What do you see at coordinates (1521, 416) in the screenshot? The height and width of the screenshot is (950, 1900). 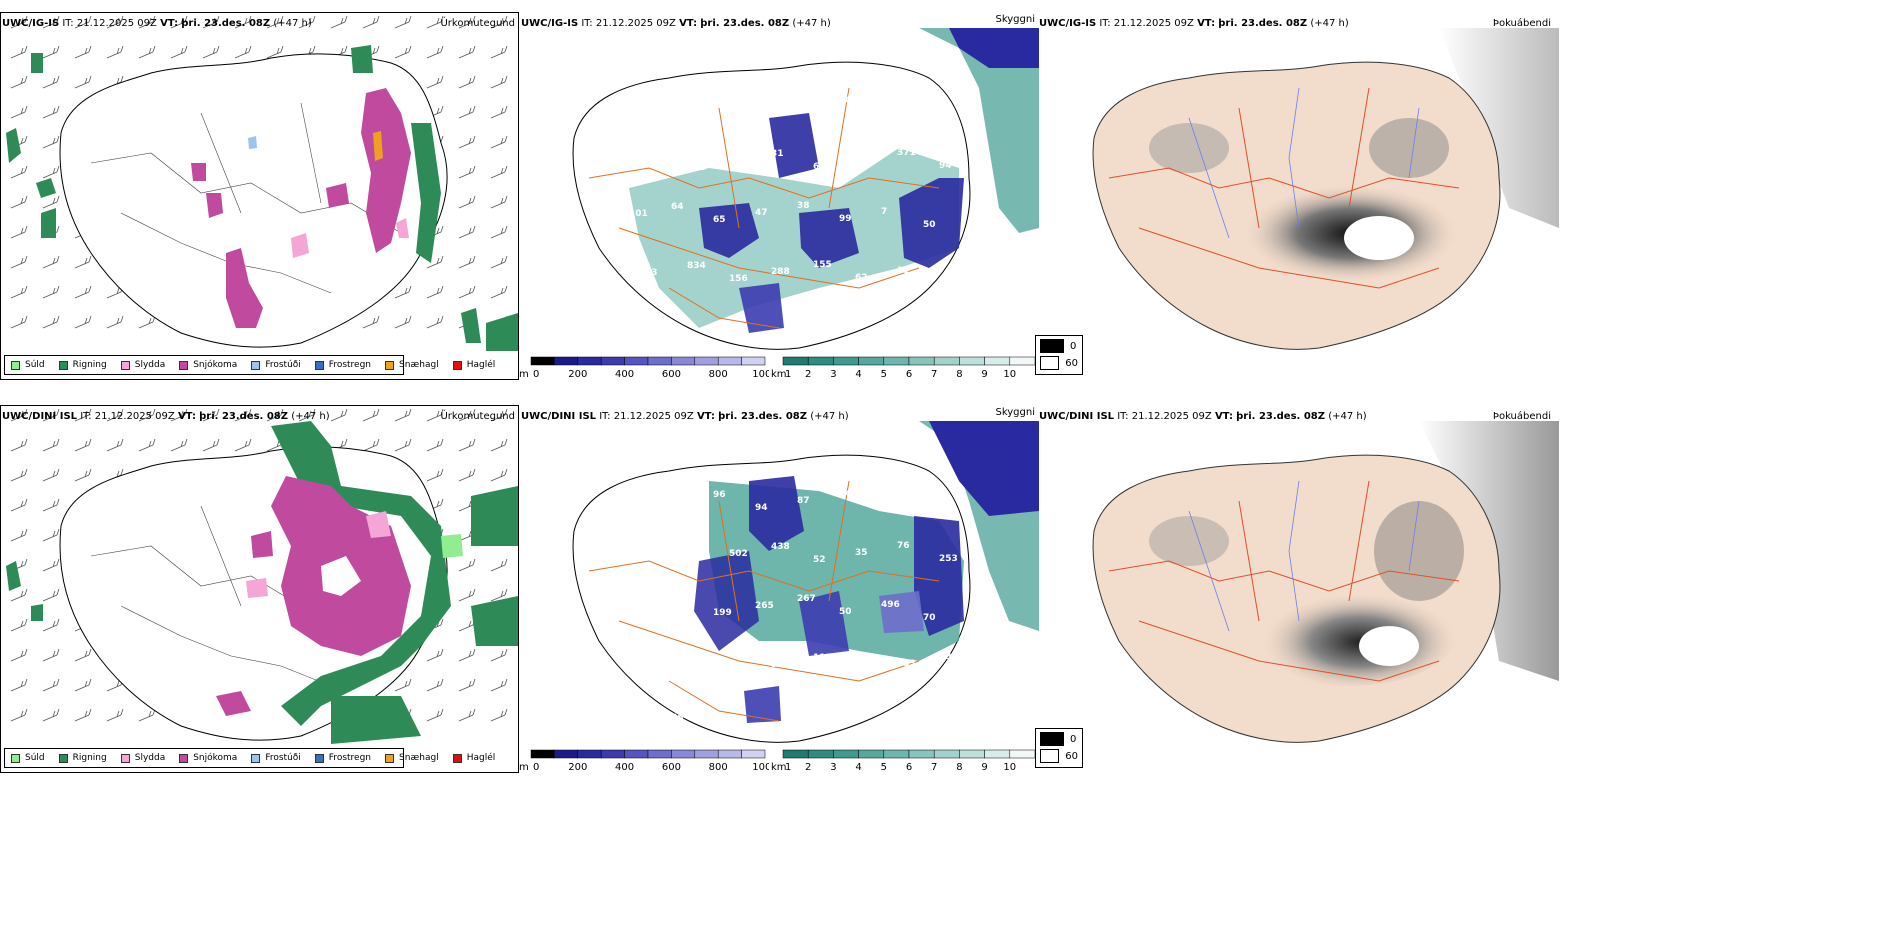 I see `fog-title: Þokuábendi` at bounding box center [1521, 416].